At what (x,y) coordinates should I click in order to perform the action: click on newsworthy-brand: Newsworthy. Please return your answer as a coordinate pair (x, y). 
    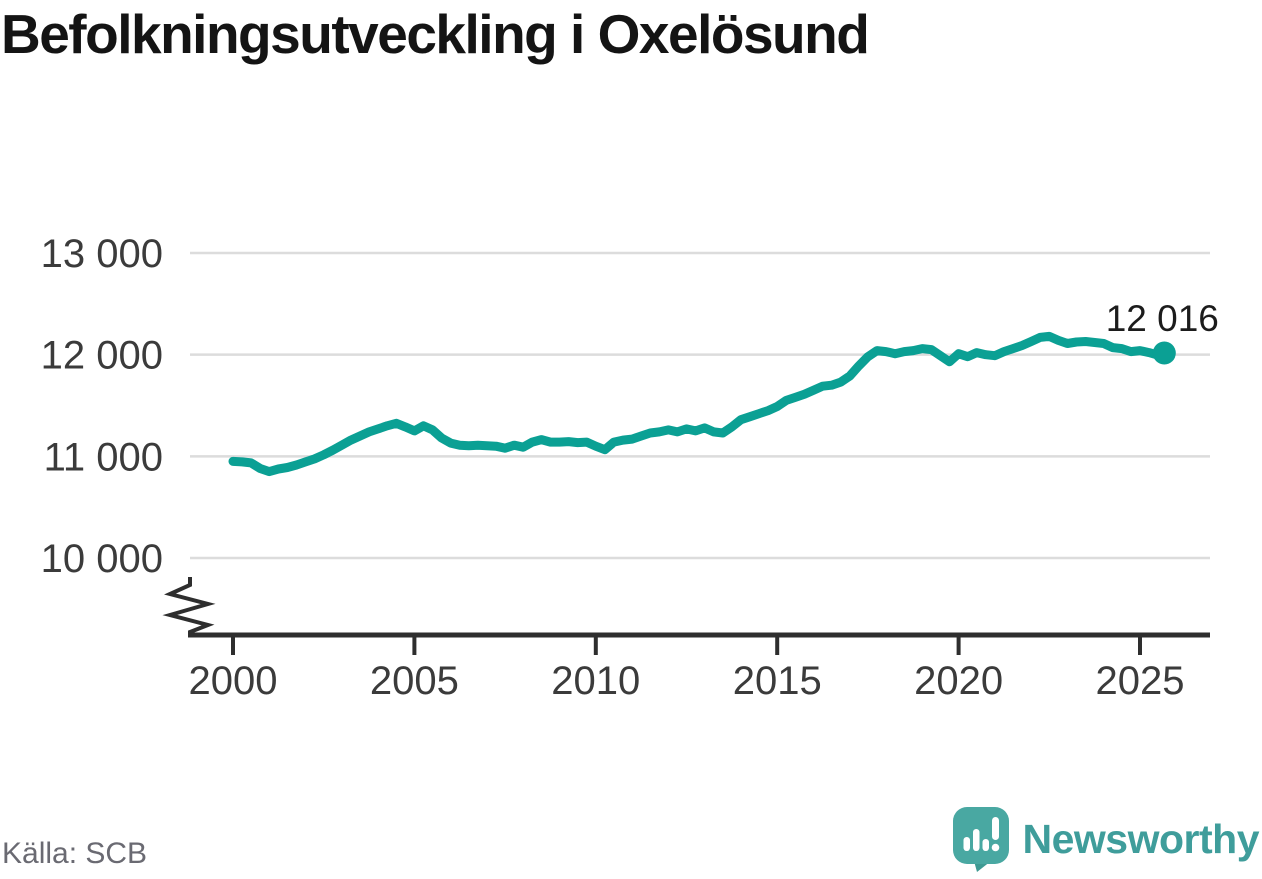
    Looking at the image, I should click on (1106, 839).